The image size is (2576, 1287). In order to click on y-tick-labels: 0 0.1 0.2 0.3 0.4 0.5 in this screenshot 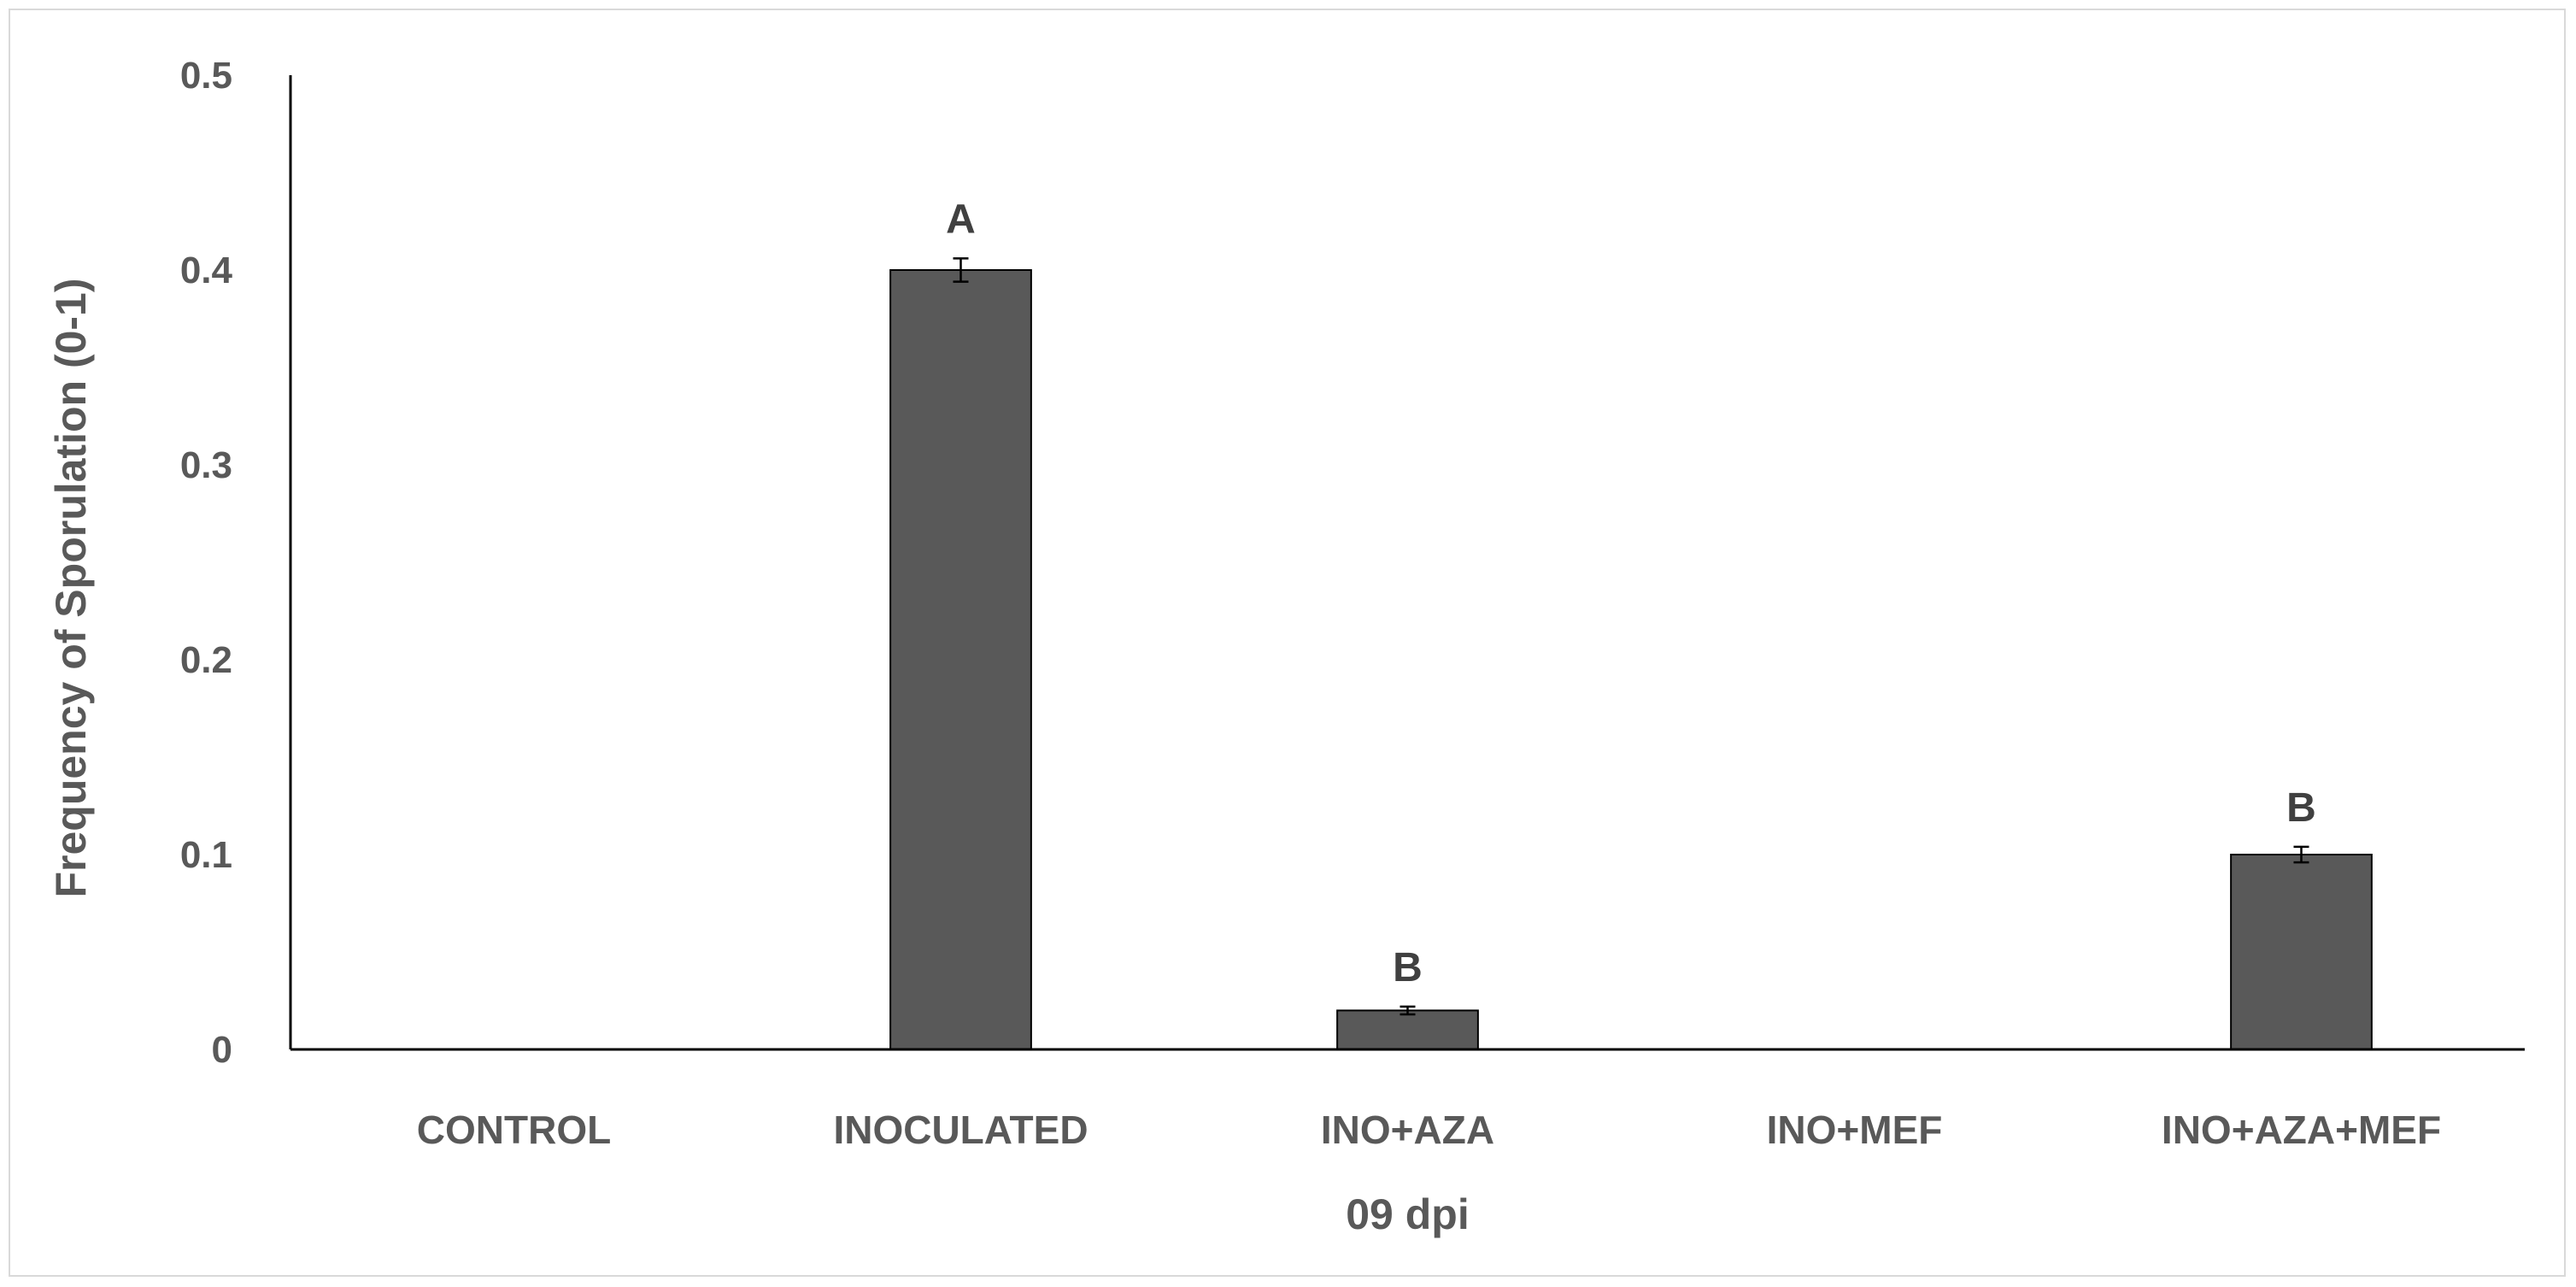, I will do `click(206, 563)`.